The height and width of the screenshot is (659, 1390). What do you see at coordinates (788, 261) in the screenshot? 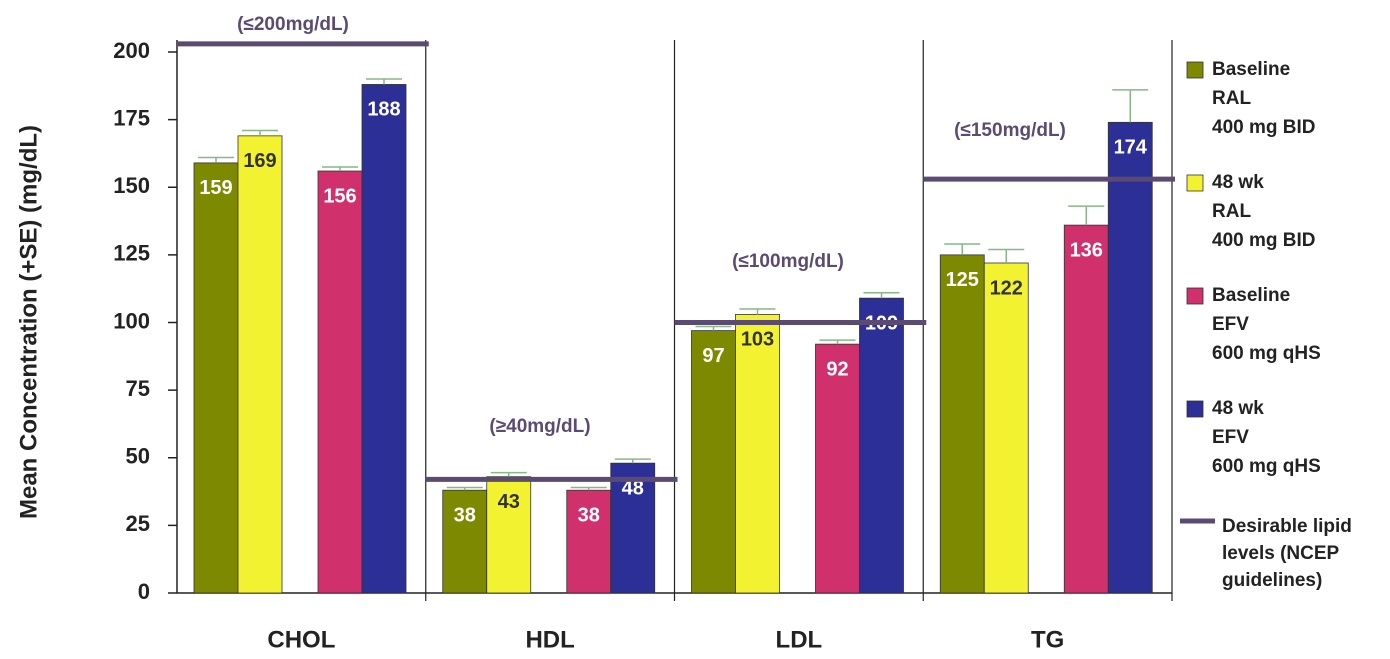
I see `desirable-label: (≤100mg/dL)` at bounding box center [788, 261].